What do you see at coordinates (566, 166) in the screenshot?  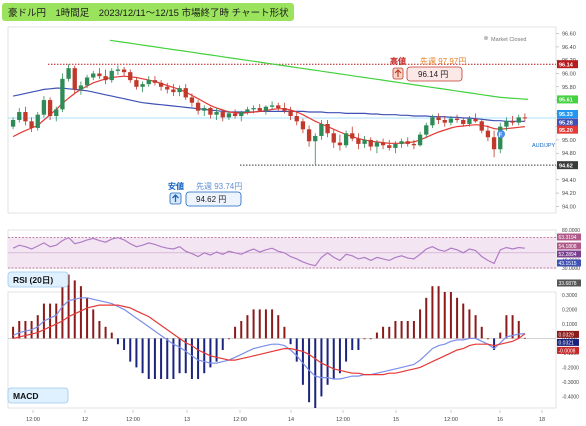 I see `price-tag: 94.62` at bounding box center [566, 166].